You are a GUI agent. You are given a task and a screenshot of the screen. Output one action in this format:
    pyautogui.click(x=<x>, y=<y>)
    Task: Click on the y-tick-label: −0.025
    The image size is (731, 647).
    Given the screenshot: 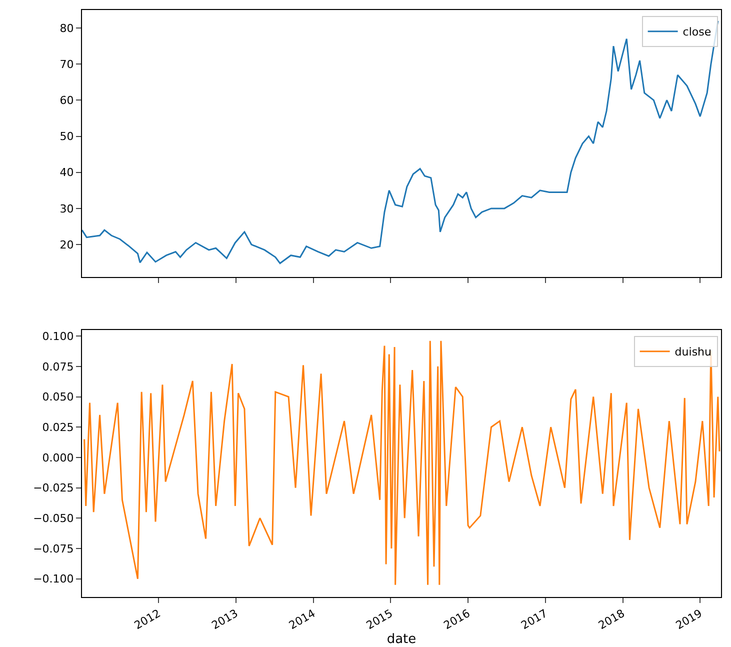 What is the action you would take?
    pyautogui.click(x=53, y=488)
    